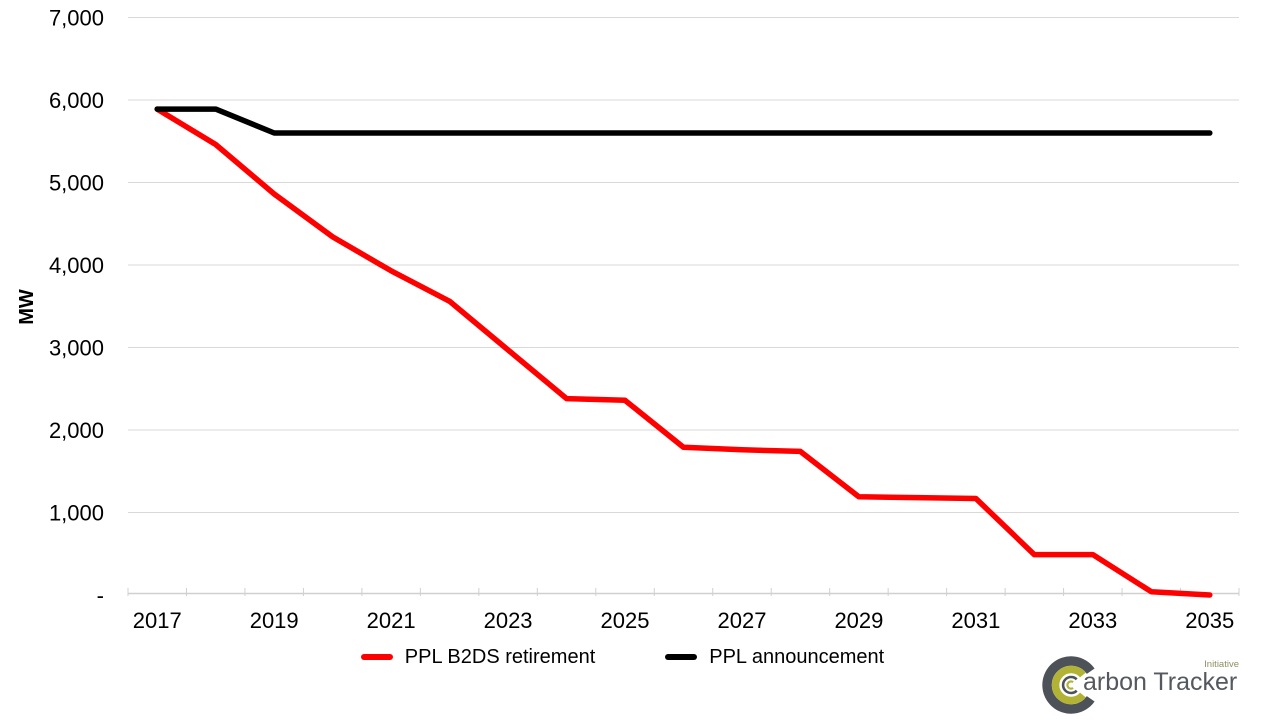 The image size is (1280, 720). I want to click on svg-text: 2031, so click(975, 620).